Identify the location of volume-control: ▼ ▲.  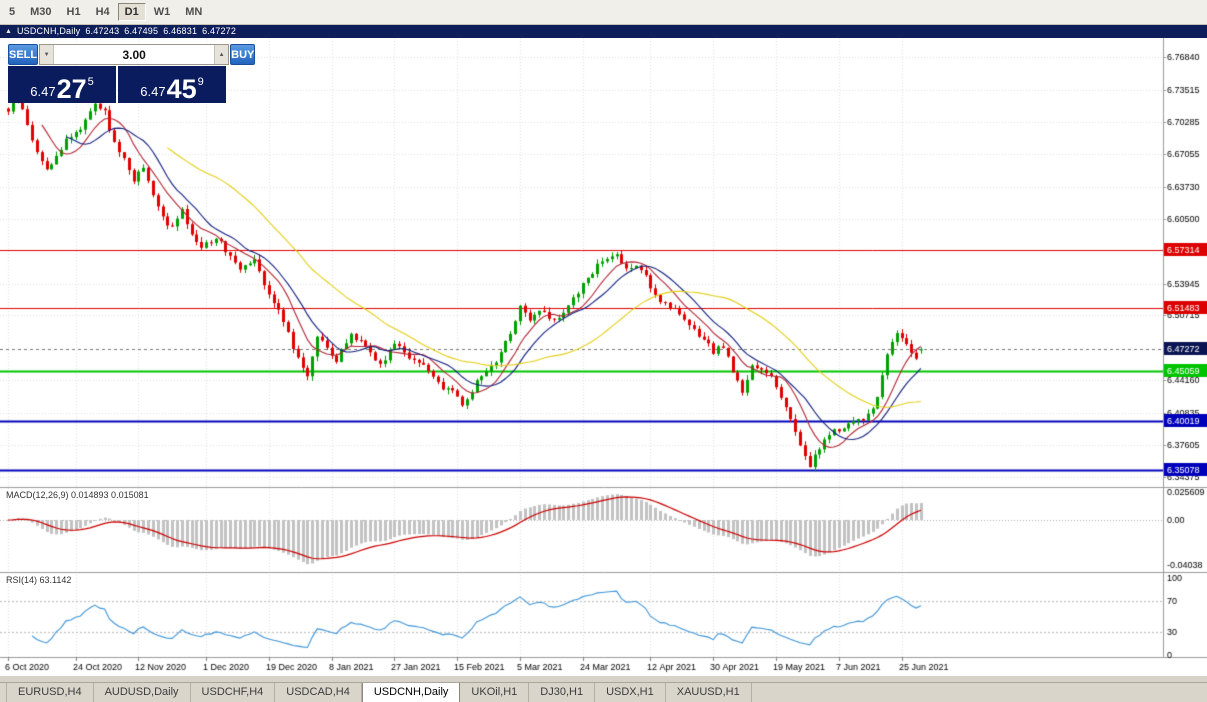
(134, 54).